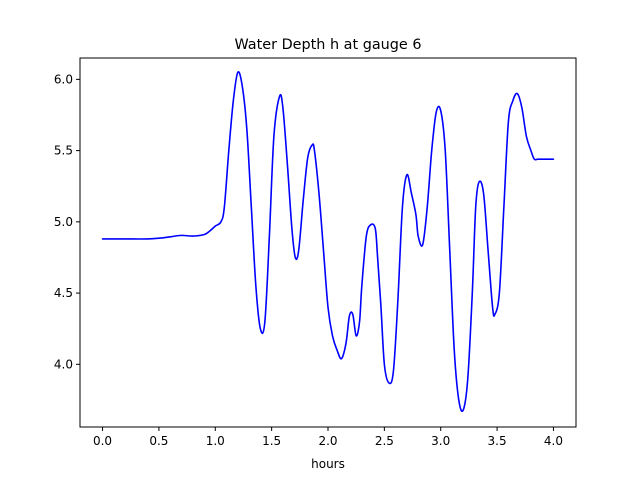  I want to click on y-tick-label: 4.0, so click(63, 364).